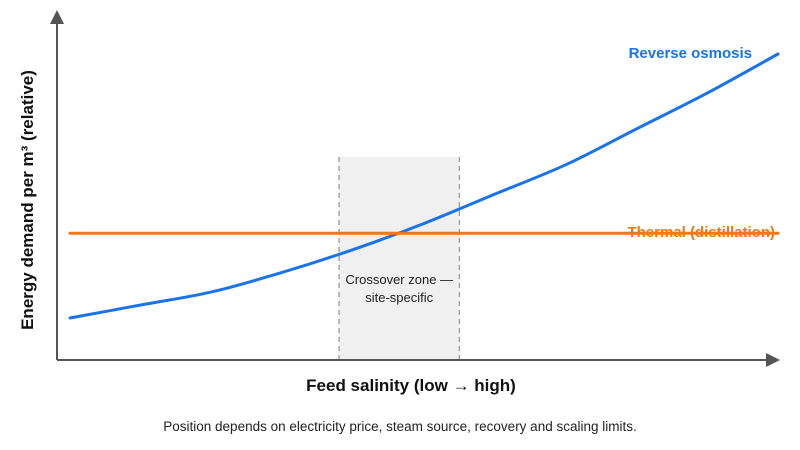 The height and width of the screenshot is (450, 800). I want to click on series-label-thermal: Thermal (distillation), so click(701, 232).